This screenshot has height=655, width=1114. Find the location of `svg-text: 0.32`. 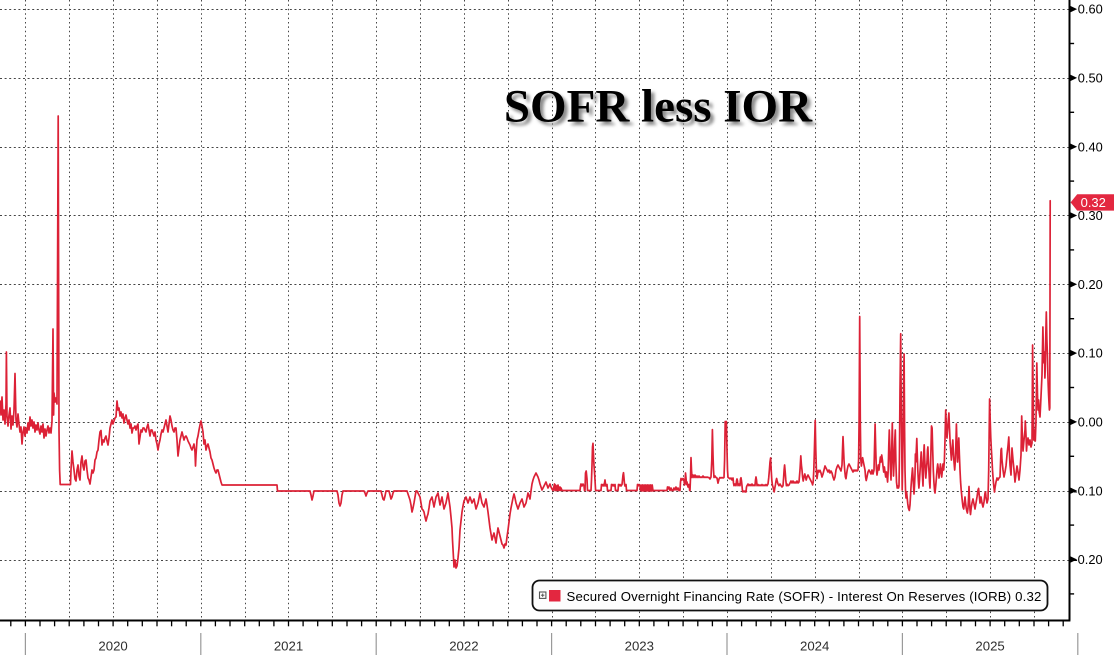

svg-text: 0.32 is located at coordinates (1093, 202).